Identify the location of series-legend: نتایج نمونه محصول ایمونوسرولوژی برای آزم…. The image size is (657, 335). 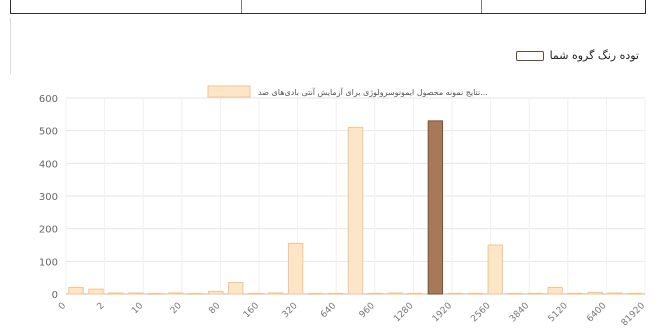
(347, 91).